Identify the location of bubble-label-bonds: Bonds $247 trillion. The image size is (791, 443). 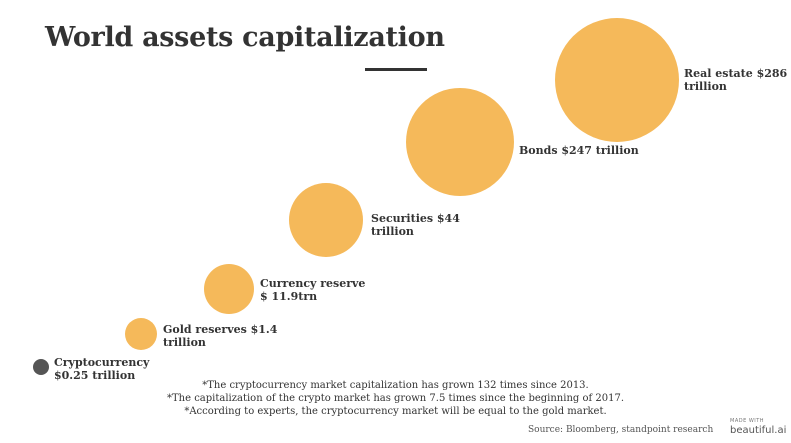
(579, 150).